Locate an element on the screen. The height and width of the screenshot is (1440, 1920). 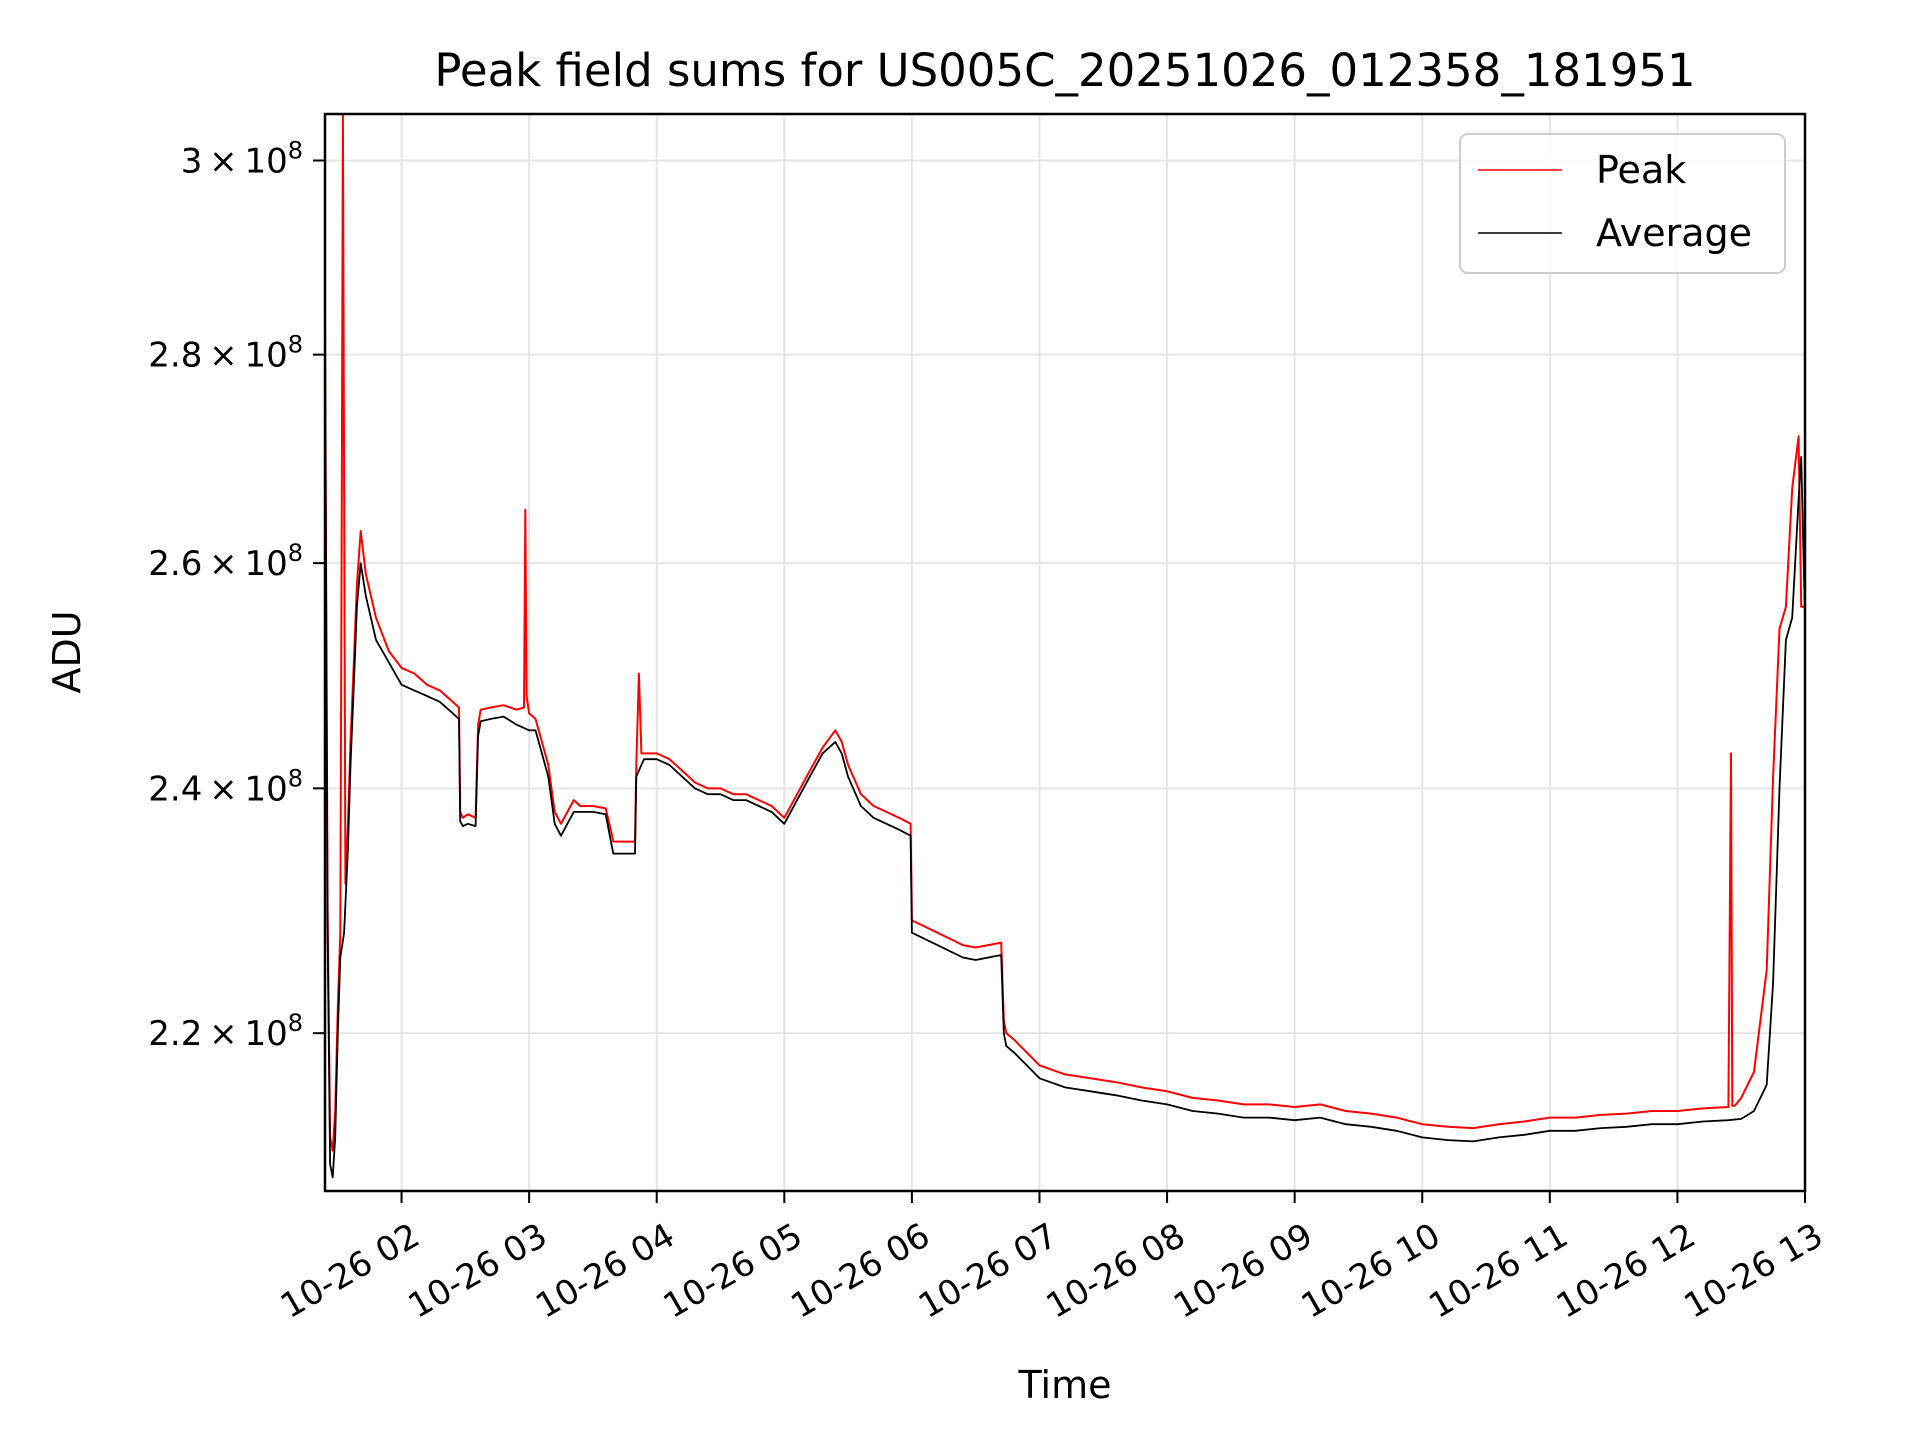
y-tick-label: 2.6 × 10⁸ is located at coordinates (225, 561).